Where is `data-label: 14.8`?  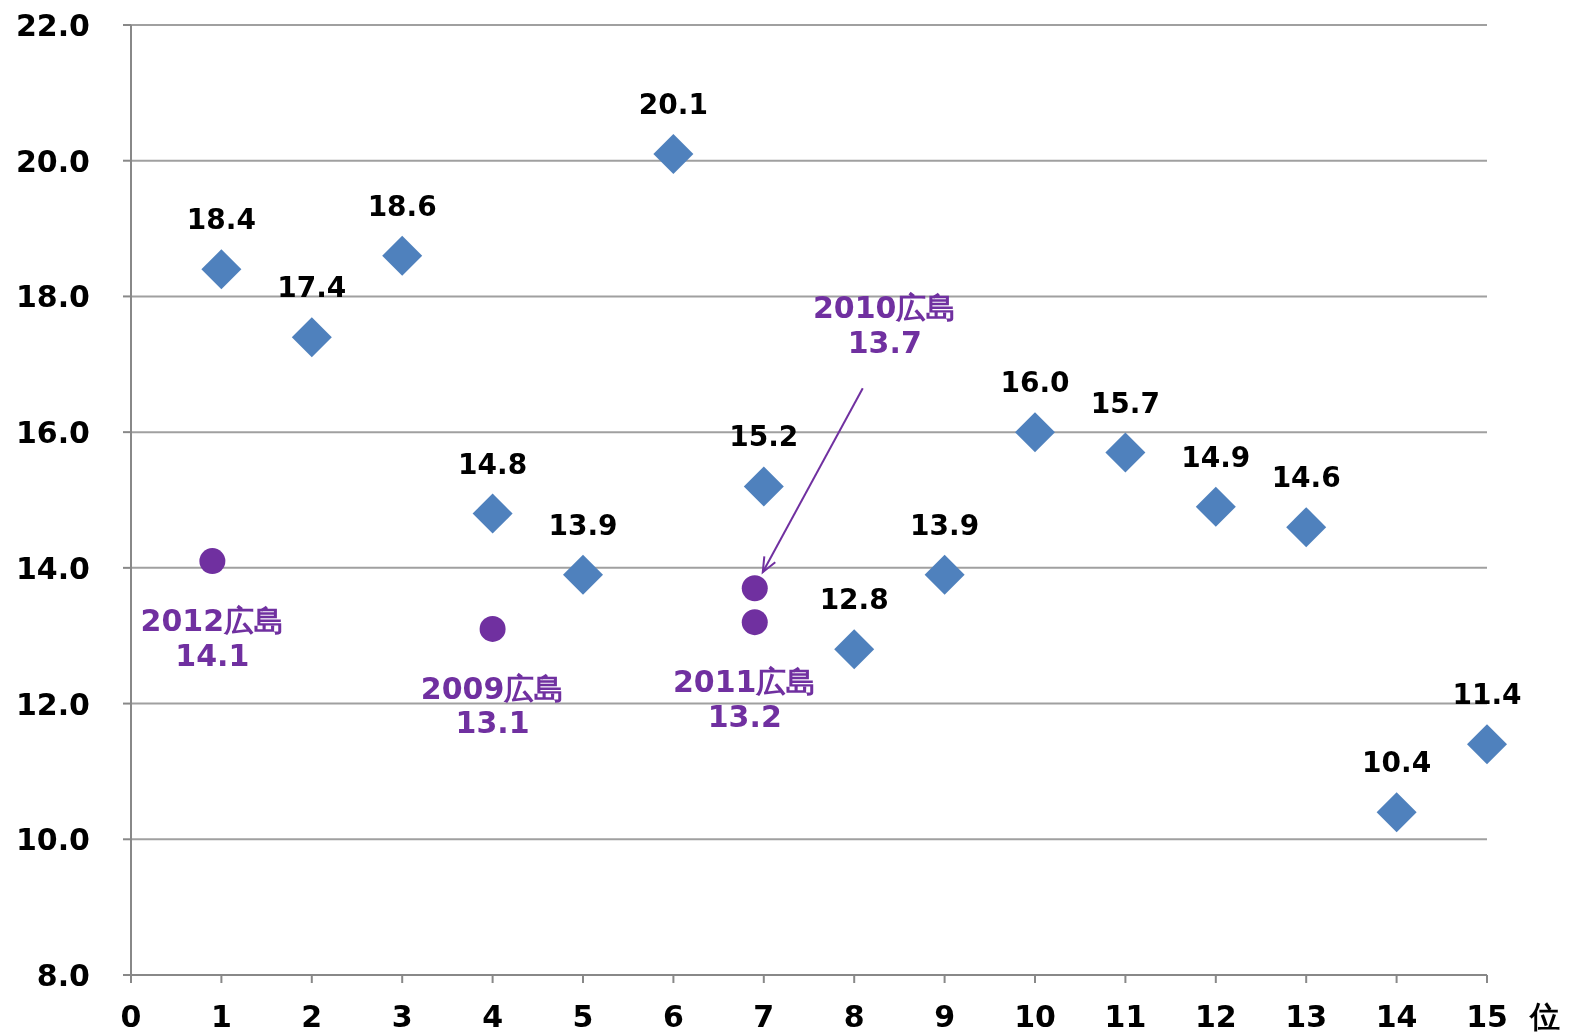 data-label: 14.8 is located at coordinates (493, 464).